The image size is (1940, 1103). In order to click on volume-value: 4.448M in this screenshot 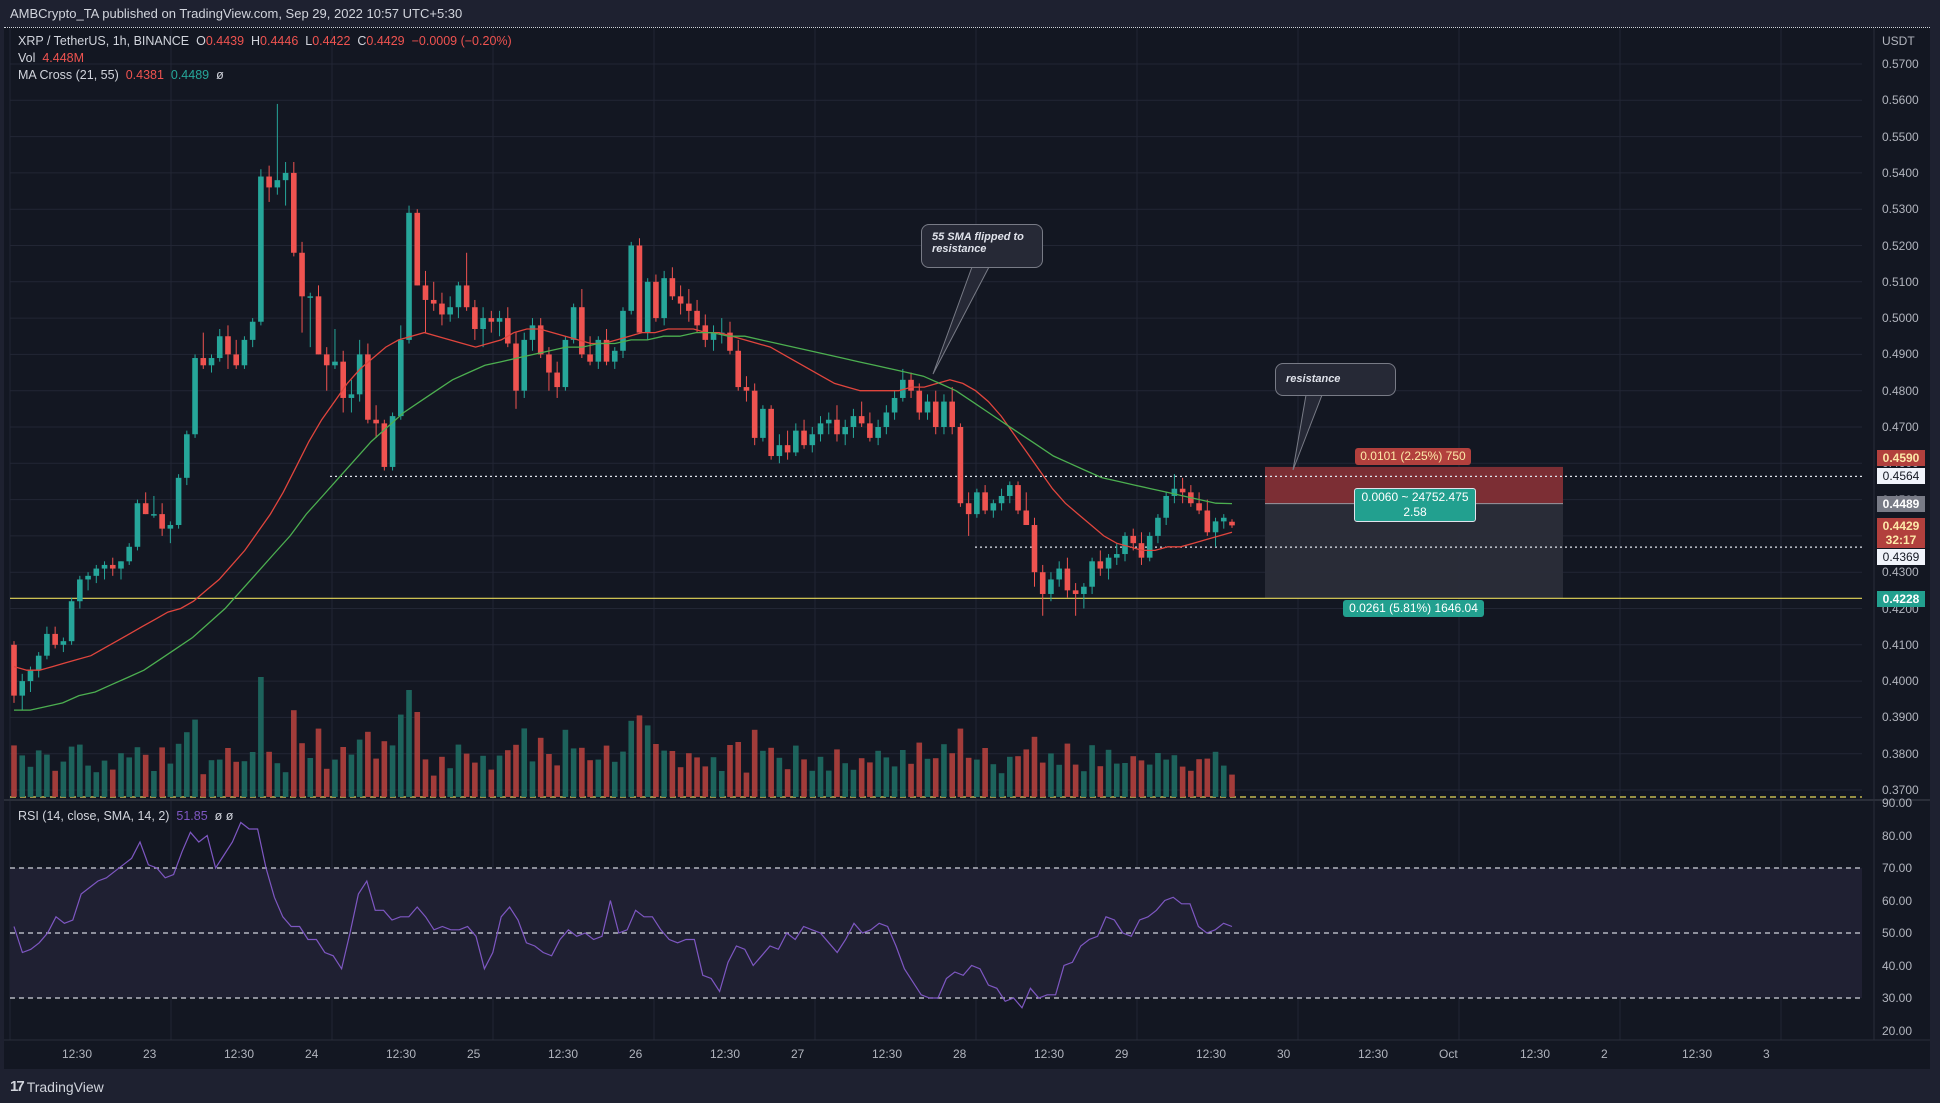, I will do `click(63, 58)`.